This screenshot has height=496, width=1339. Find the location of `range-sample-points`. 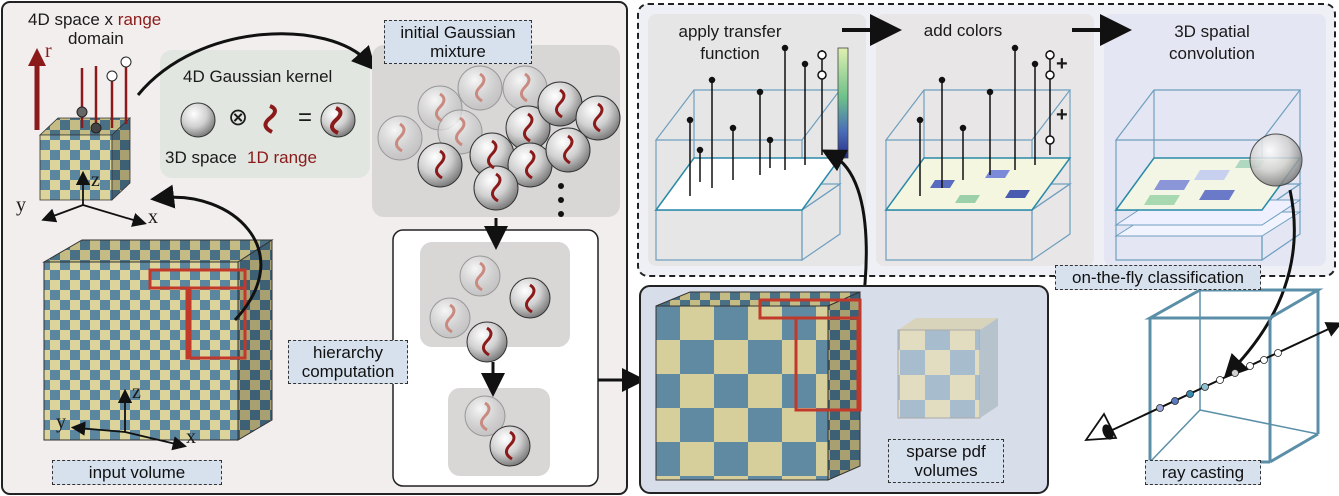

range-sample-points is located at coordinates (104, 95).